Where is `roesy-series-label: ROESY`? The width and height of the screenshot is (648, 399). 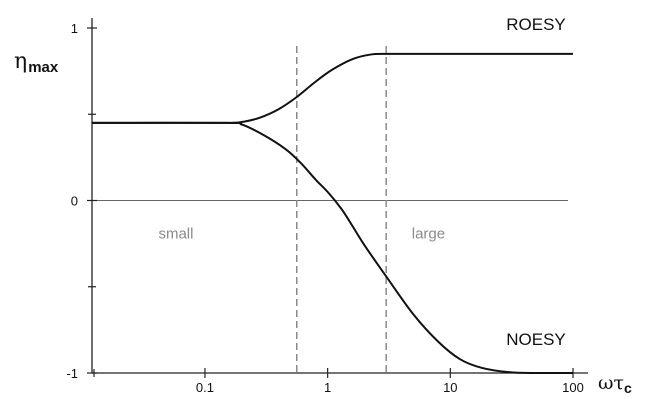 roesy-series-label: ROESY is located at coordinates (536, 24).